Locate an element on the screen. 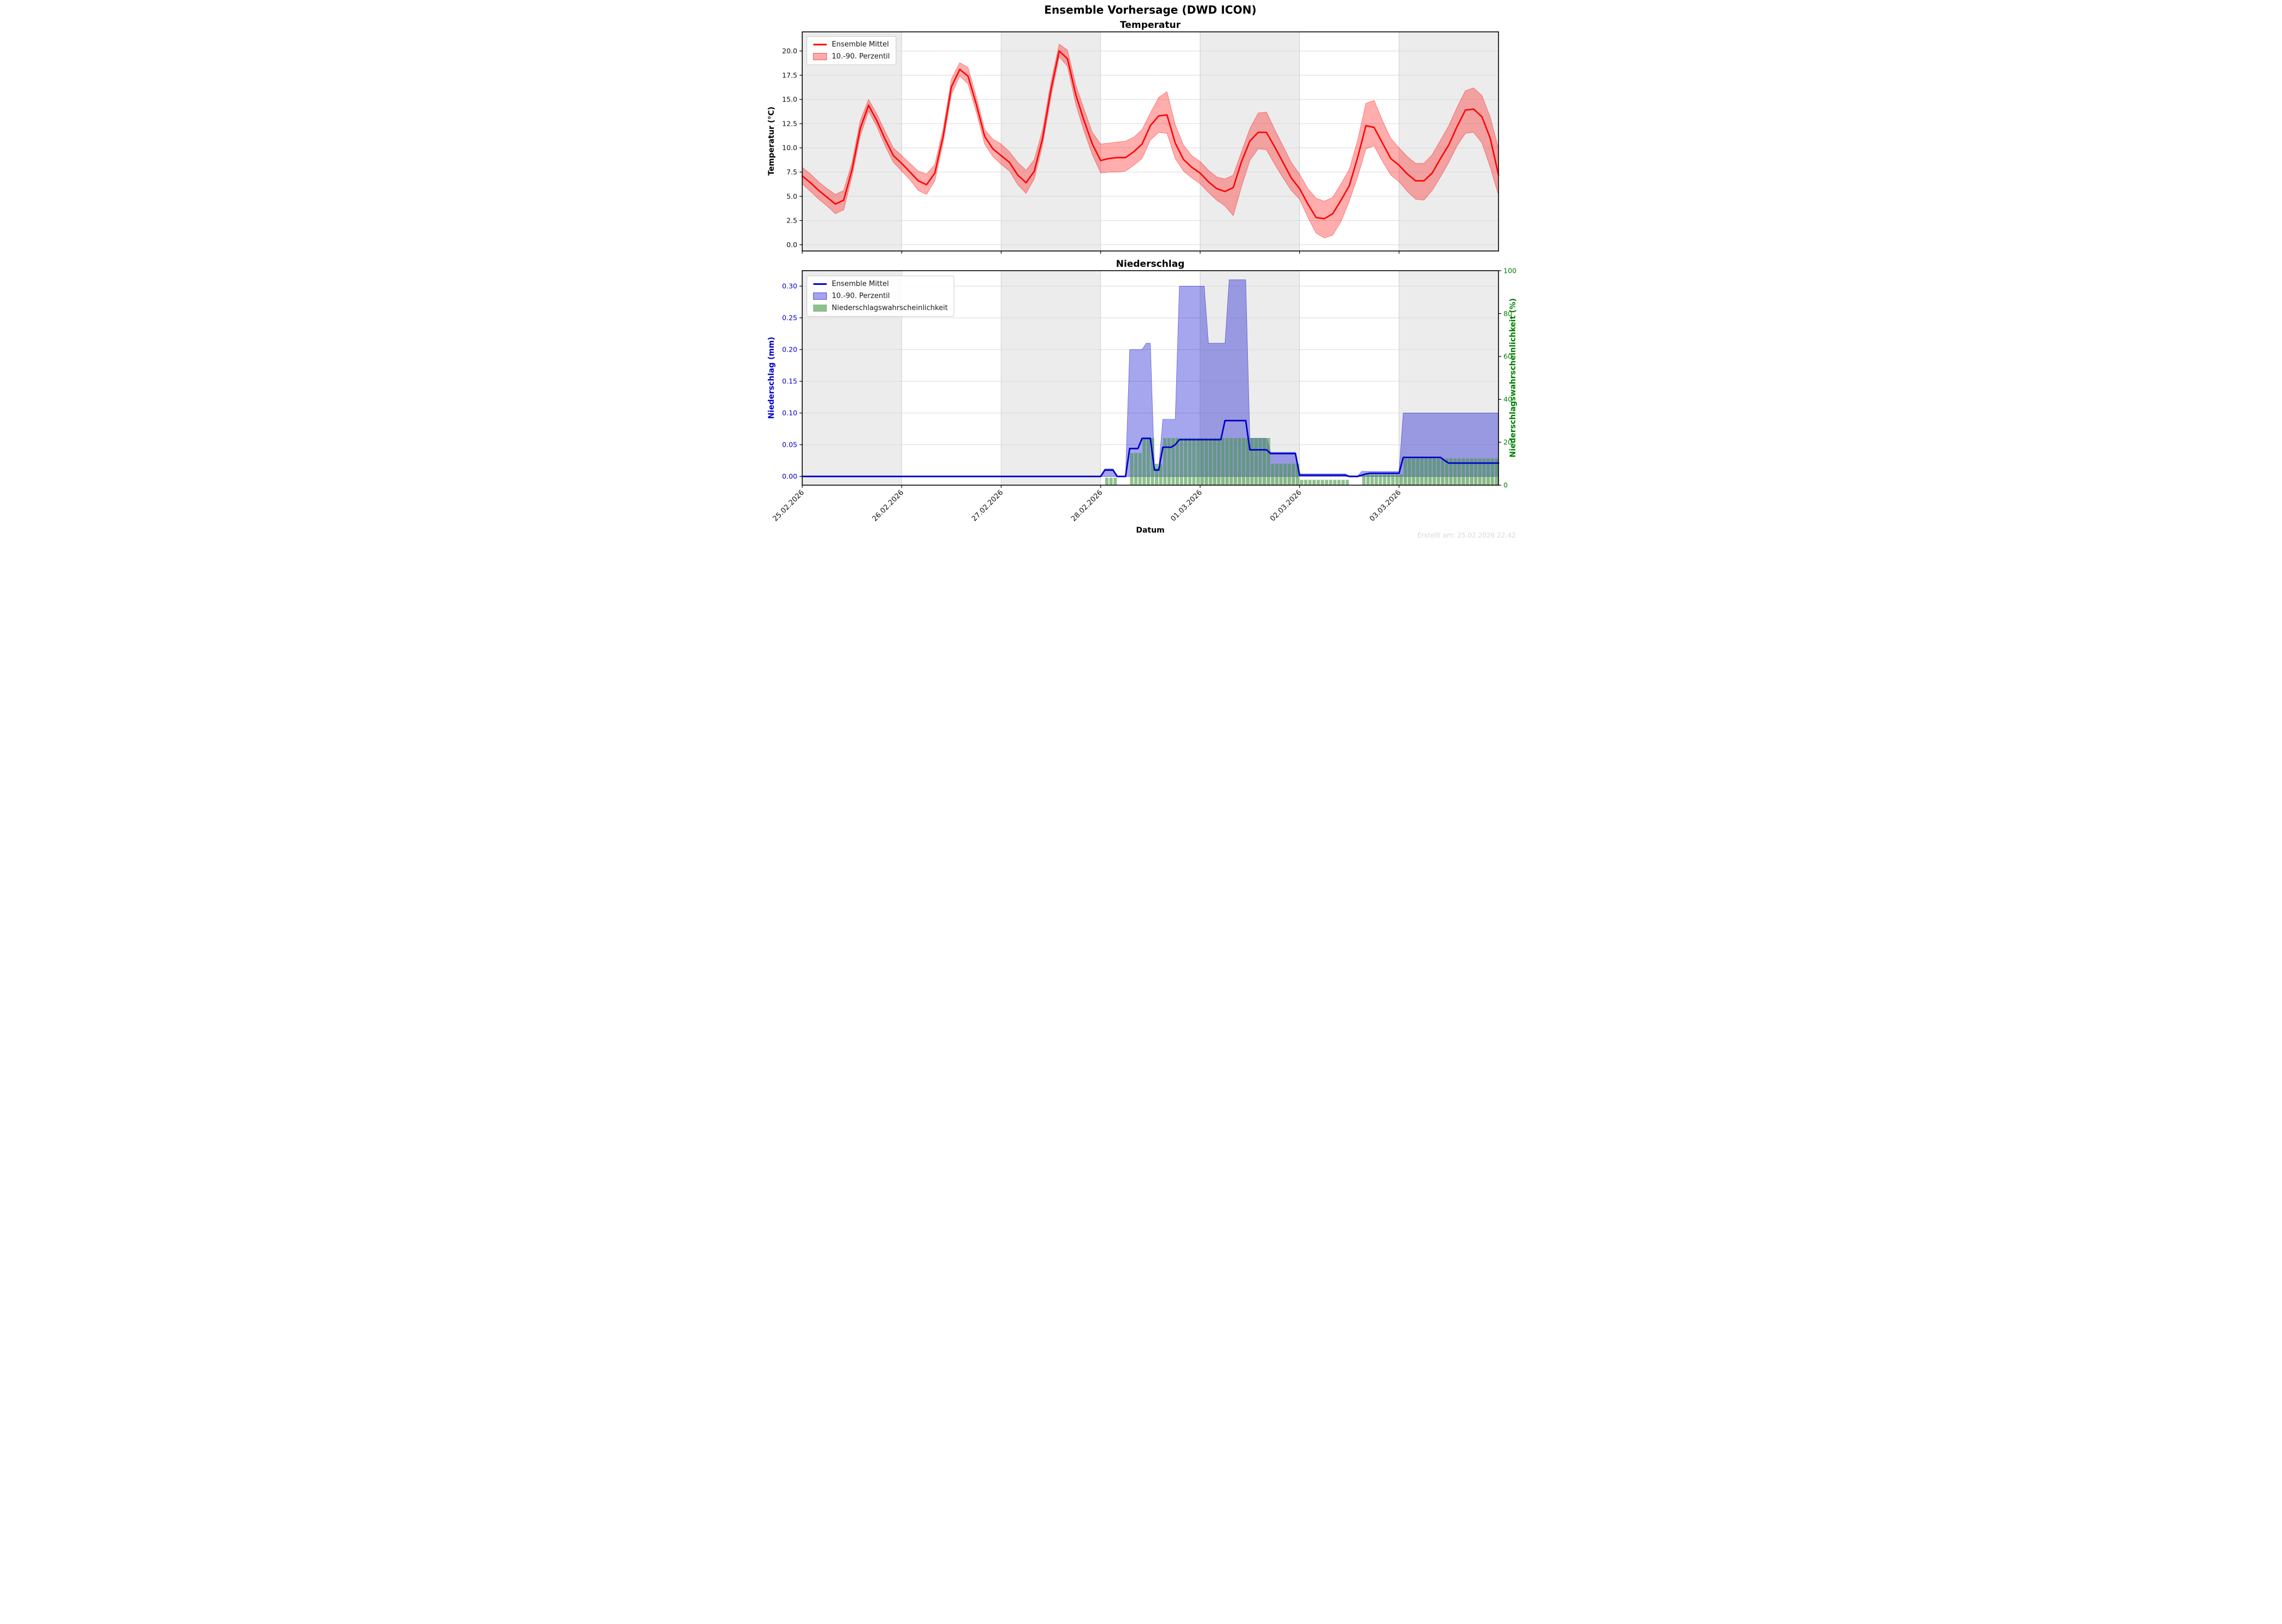 The height and width of the screenshot is (1624, 2282). created-at-timestamp: Erstellt am: 25.02.2026 22:42 is located at coordinates (1467, 535).